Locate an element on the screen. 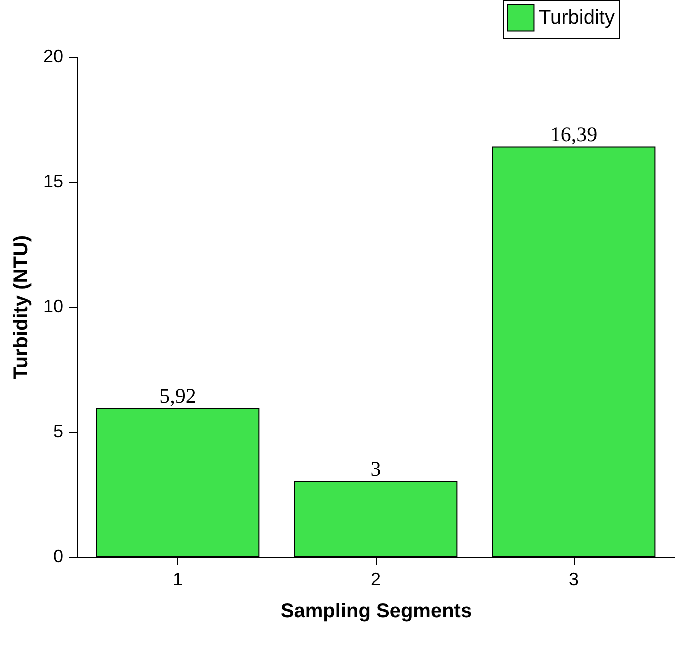 The height and width of the screenshot is (645, 690). y-tick-label: 5 is located at coordinates (58, 432).